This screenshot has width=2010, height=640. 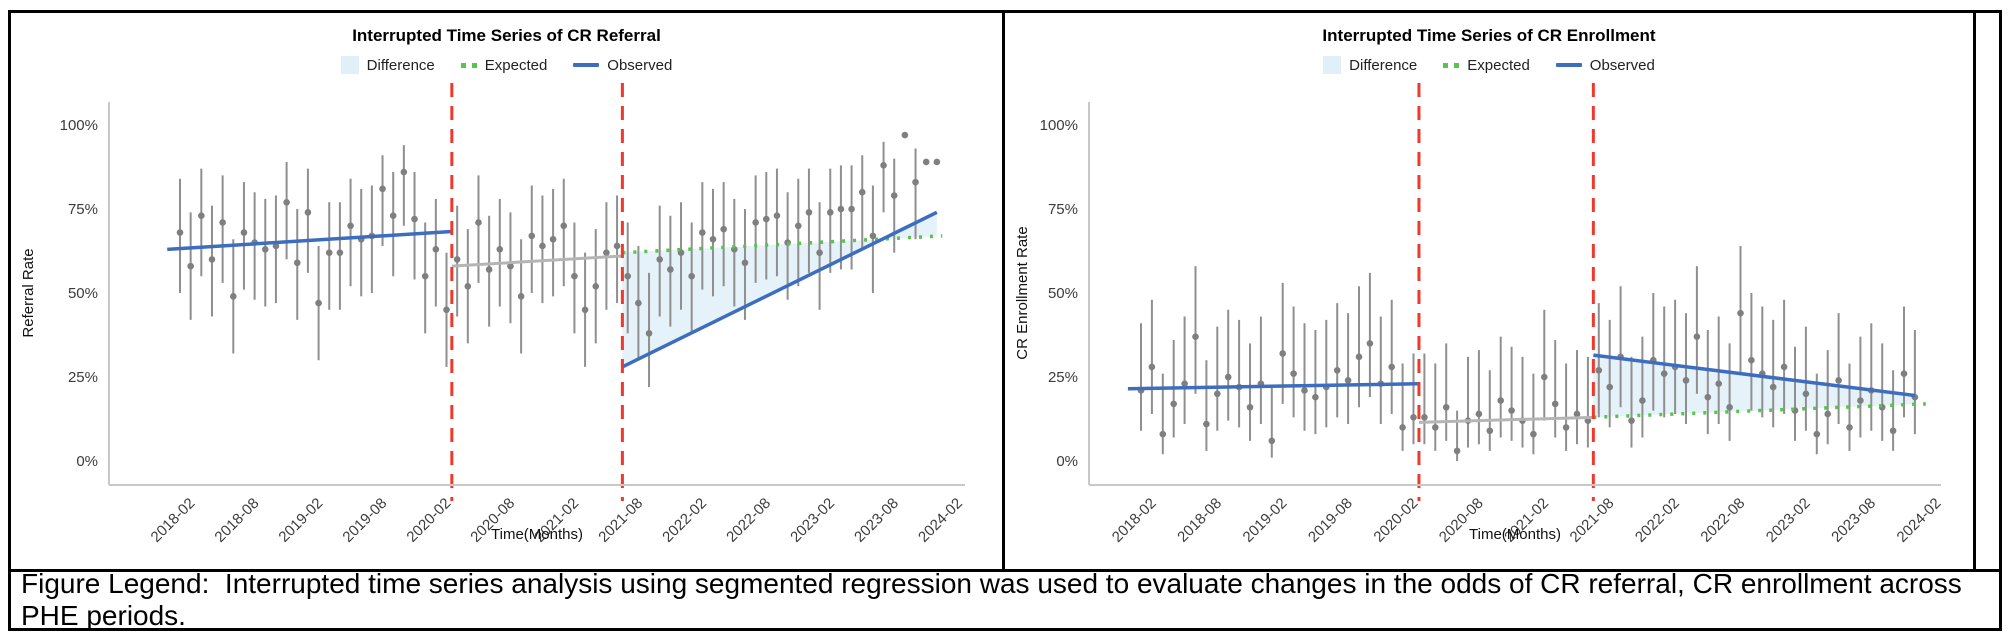 I want to click on svg-text: CR Enrollment Rate, so click(x=1022, y=292).